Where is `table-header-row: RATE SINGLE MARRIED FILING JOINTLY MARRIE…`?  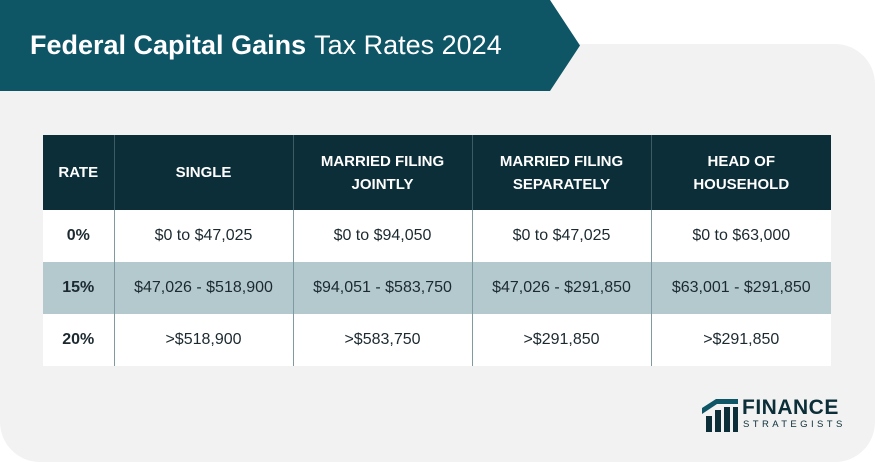 table-header-row: RATE SINGLE MARRIED FILING JOINTLY MARRIE… is located at coordinates (437, 172).